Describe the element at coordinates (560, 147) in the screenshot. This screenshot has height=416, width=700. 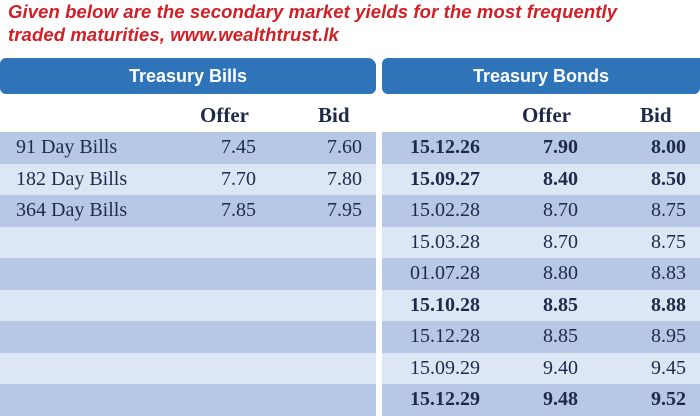
I see `bond-offer: 7.90` at that location.